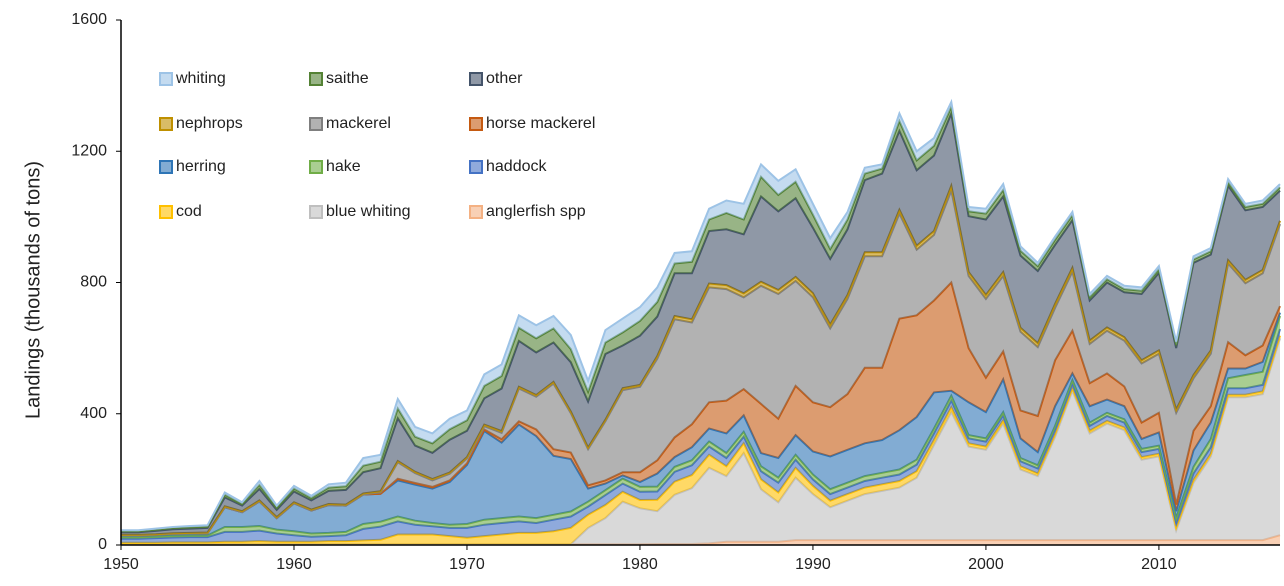 The width and height of the screenshot is (1284, 586). What do you see at coordinates (189, 211) in the screenshot?
I see `legend-label: cod` at bounding box center [189, 211].